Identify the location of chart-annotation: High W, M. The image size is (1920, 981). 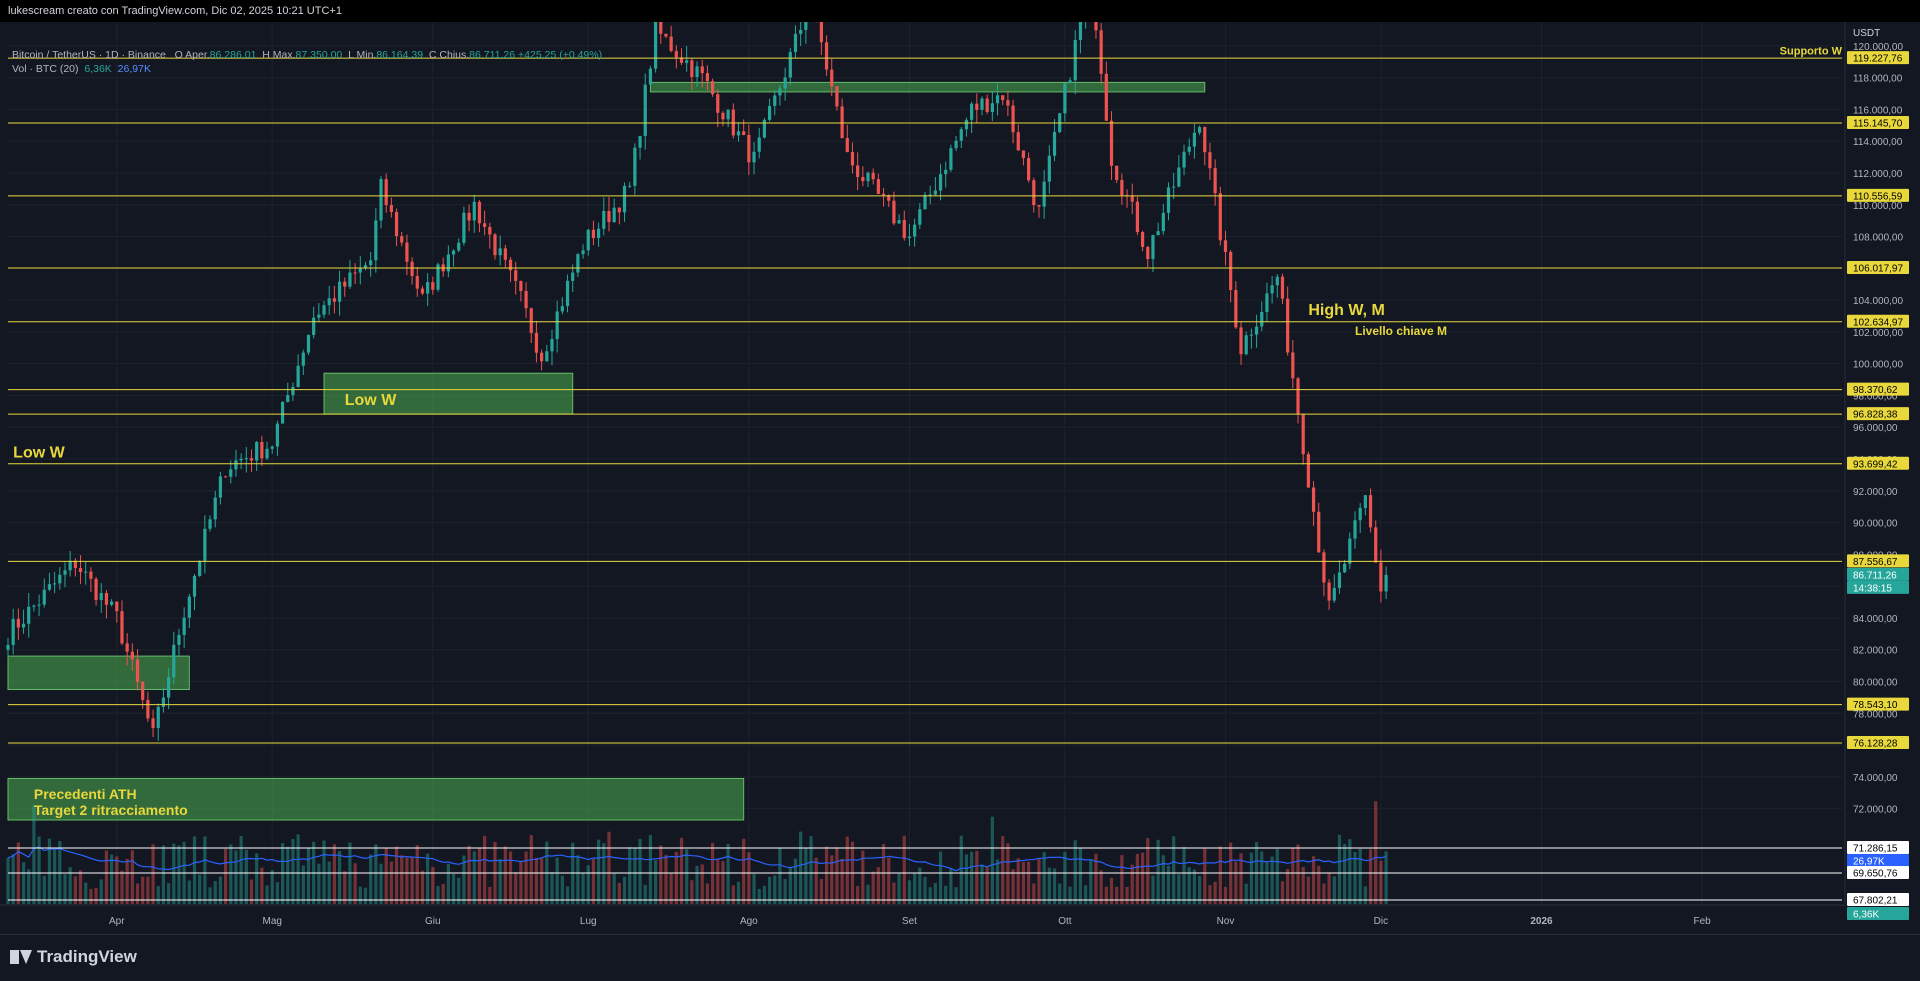
(1346, 310).